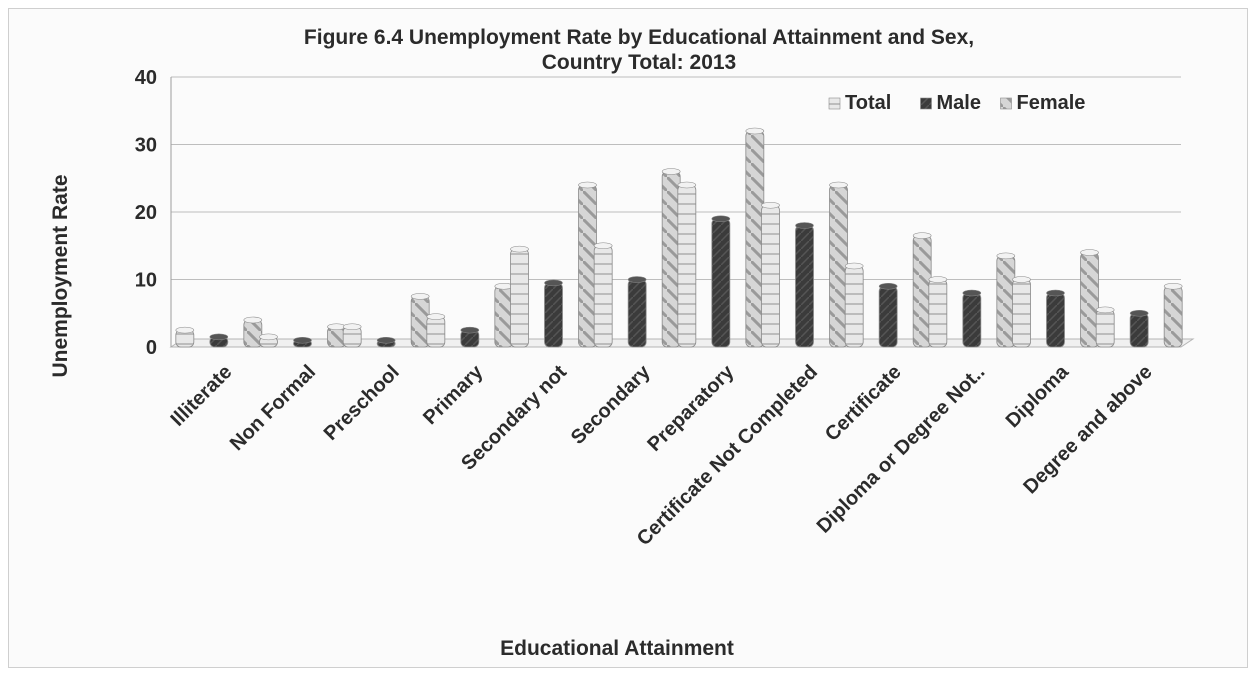  I want to click on y-tick-label: 30, so click(146, 146).